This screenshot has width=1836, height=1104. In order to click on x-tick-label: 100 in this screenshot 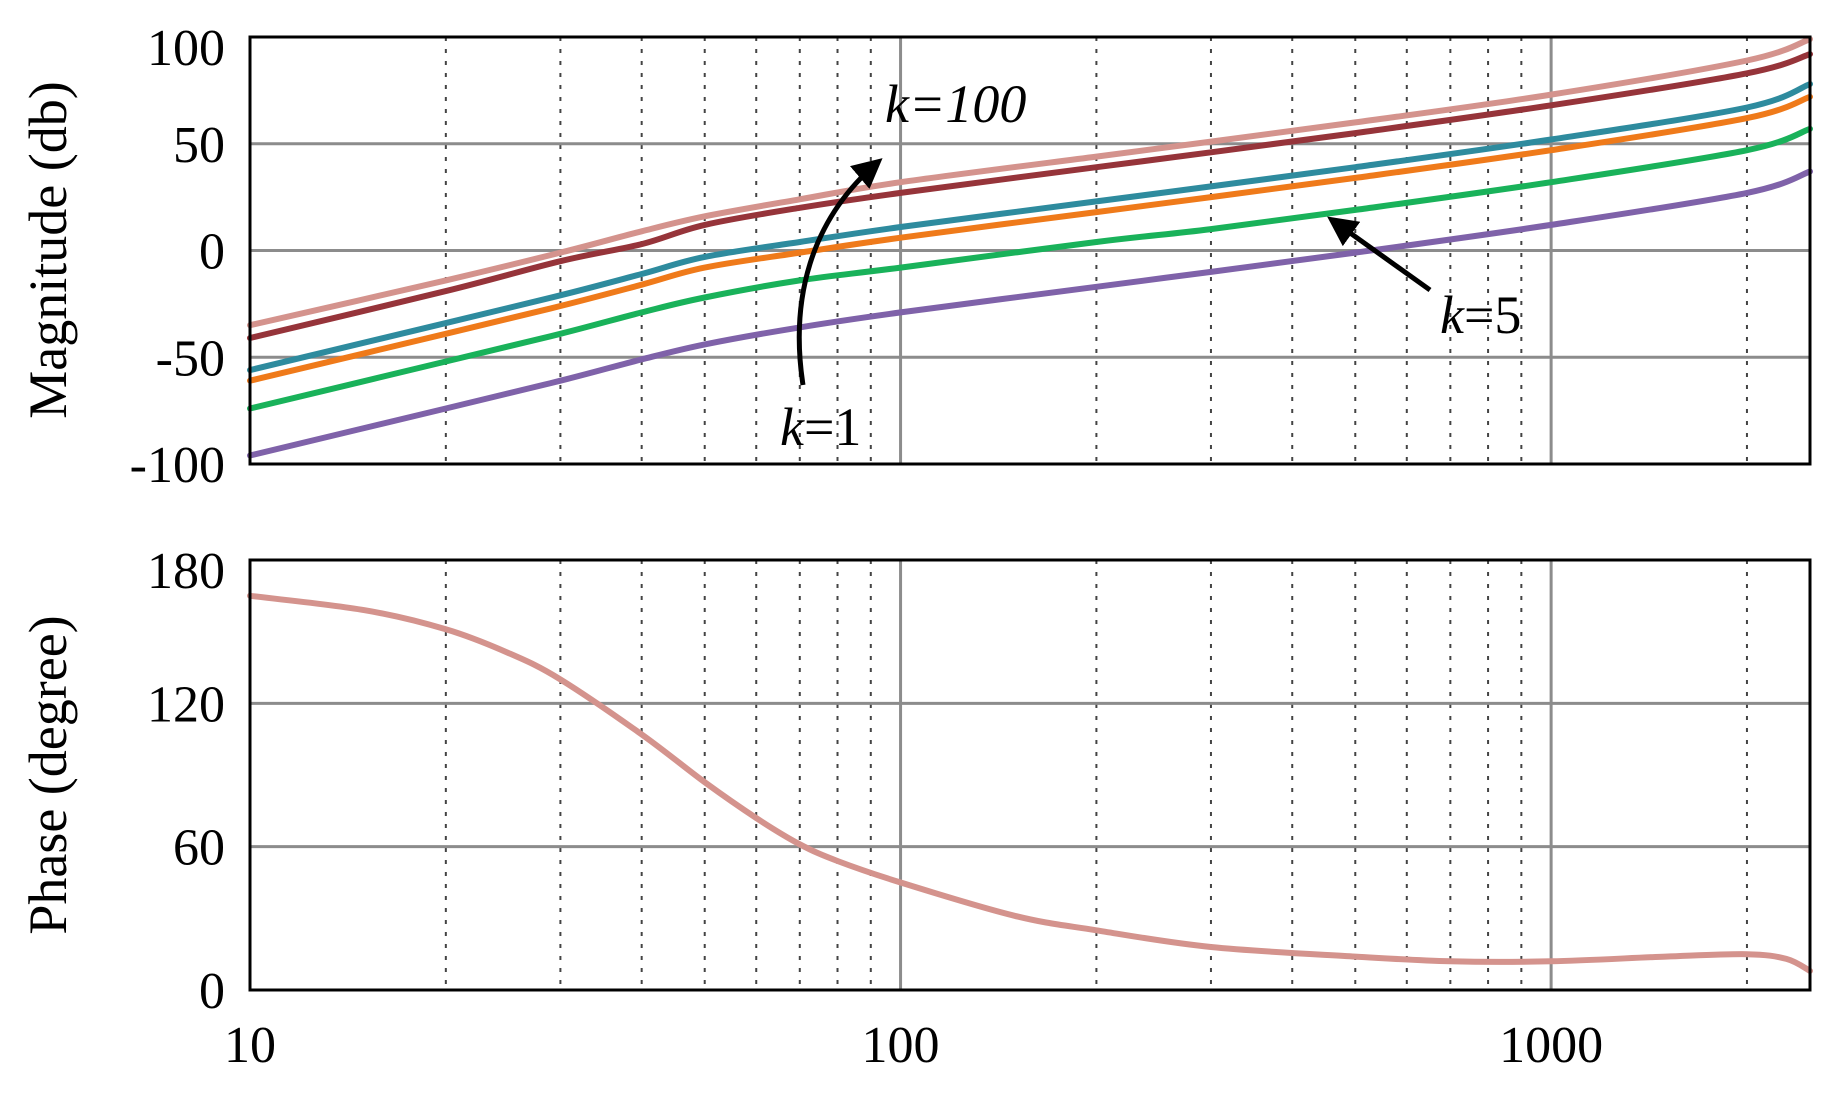, I will do `click(901, 1045)`.